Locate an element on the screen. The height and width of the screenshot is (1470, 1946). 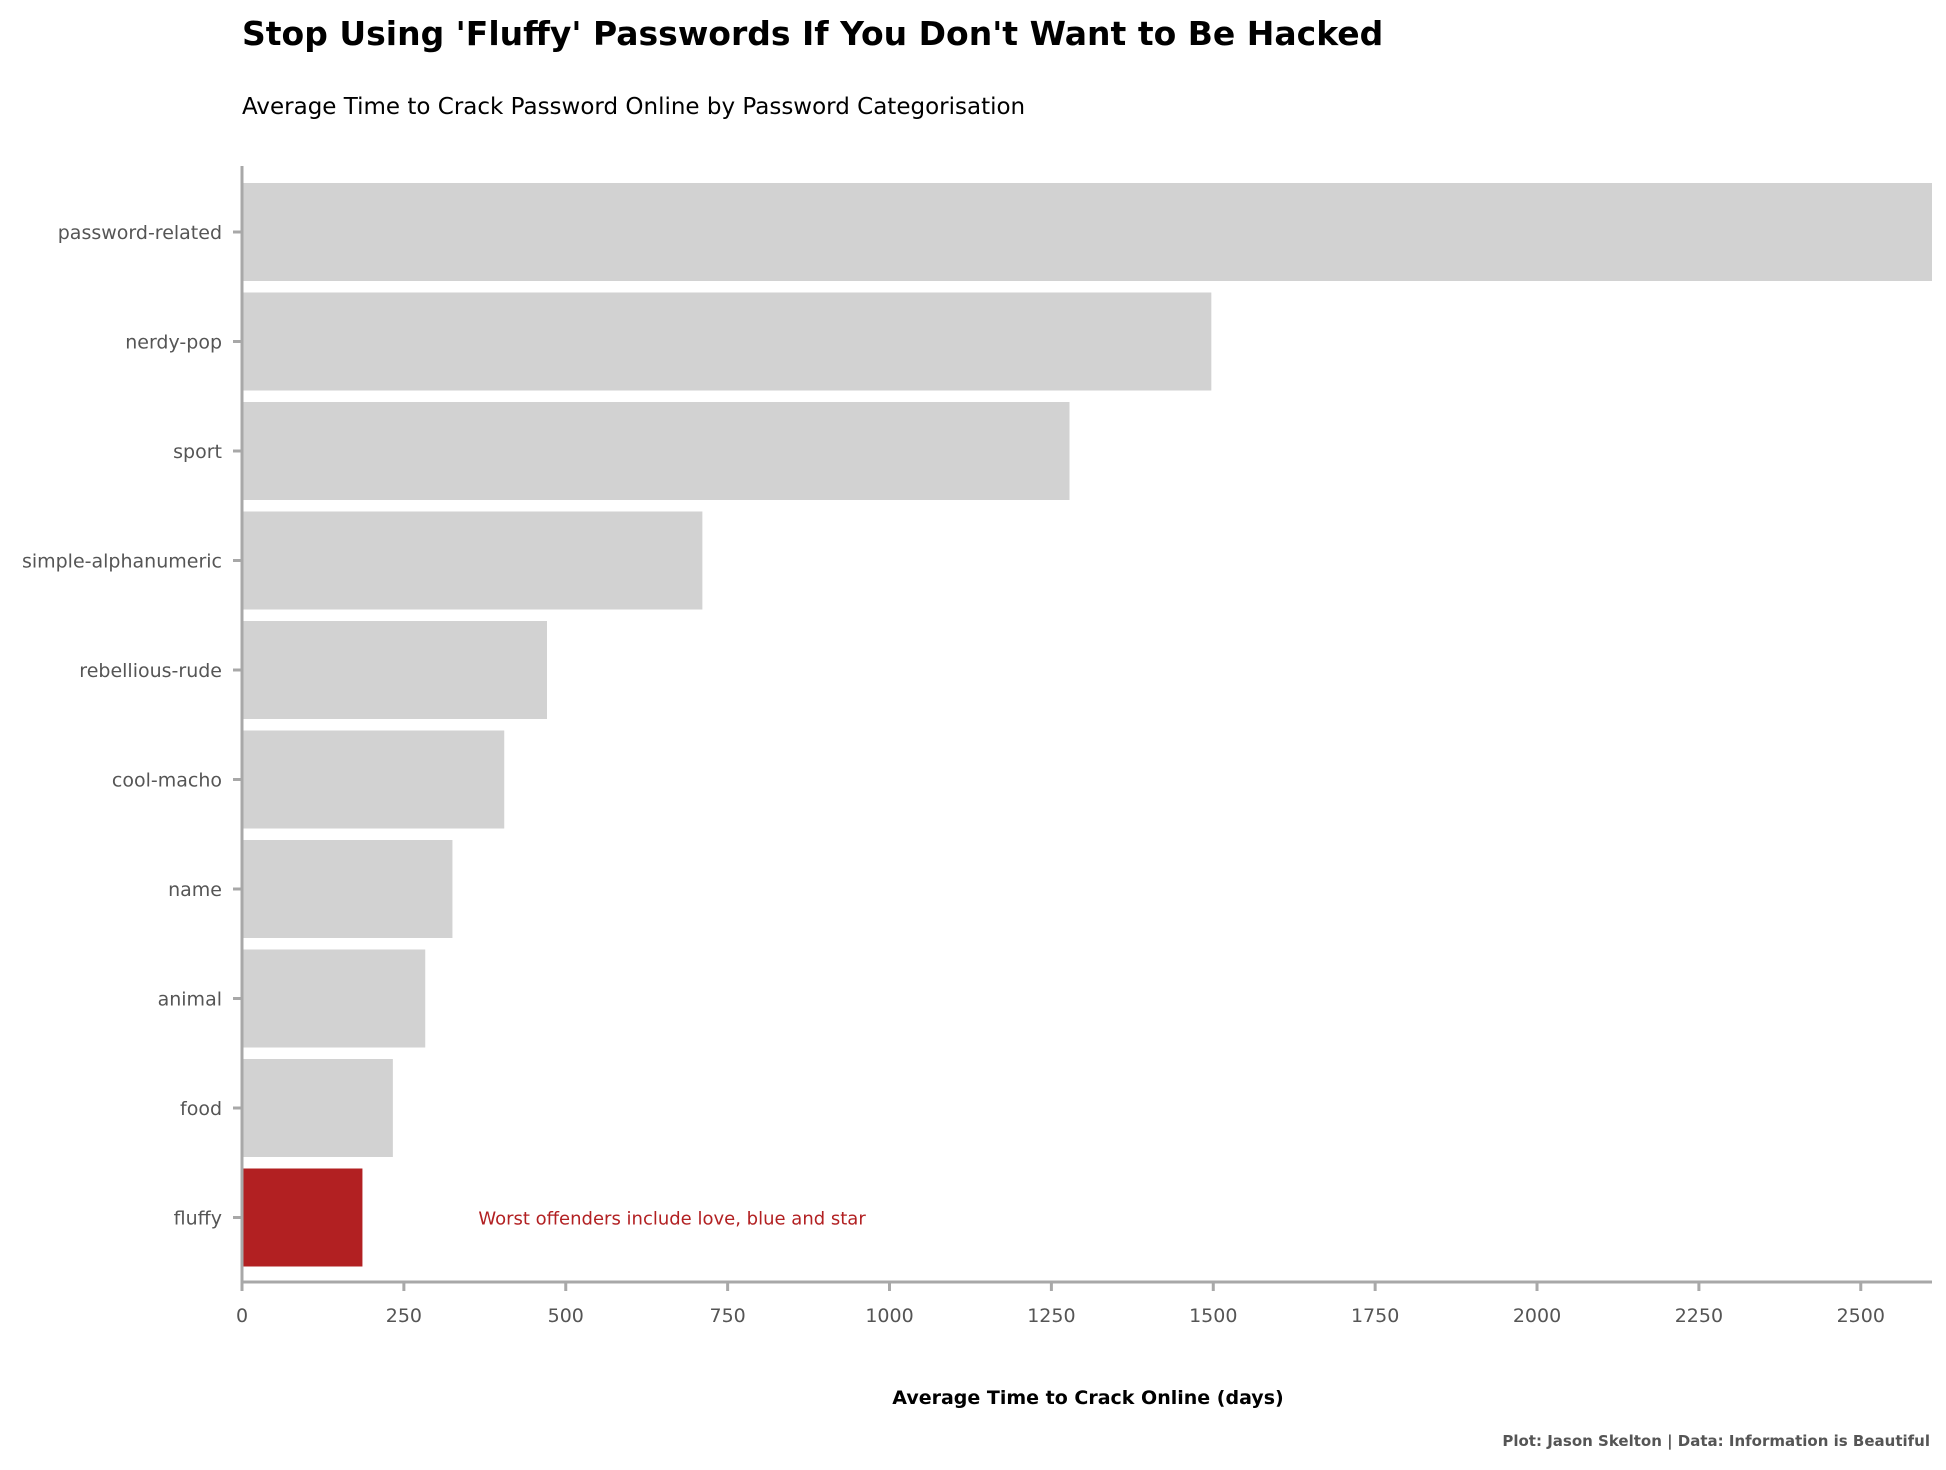
y-tick-label: sport is located at coordinates (197, 452).